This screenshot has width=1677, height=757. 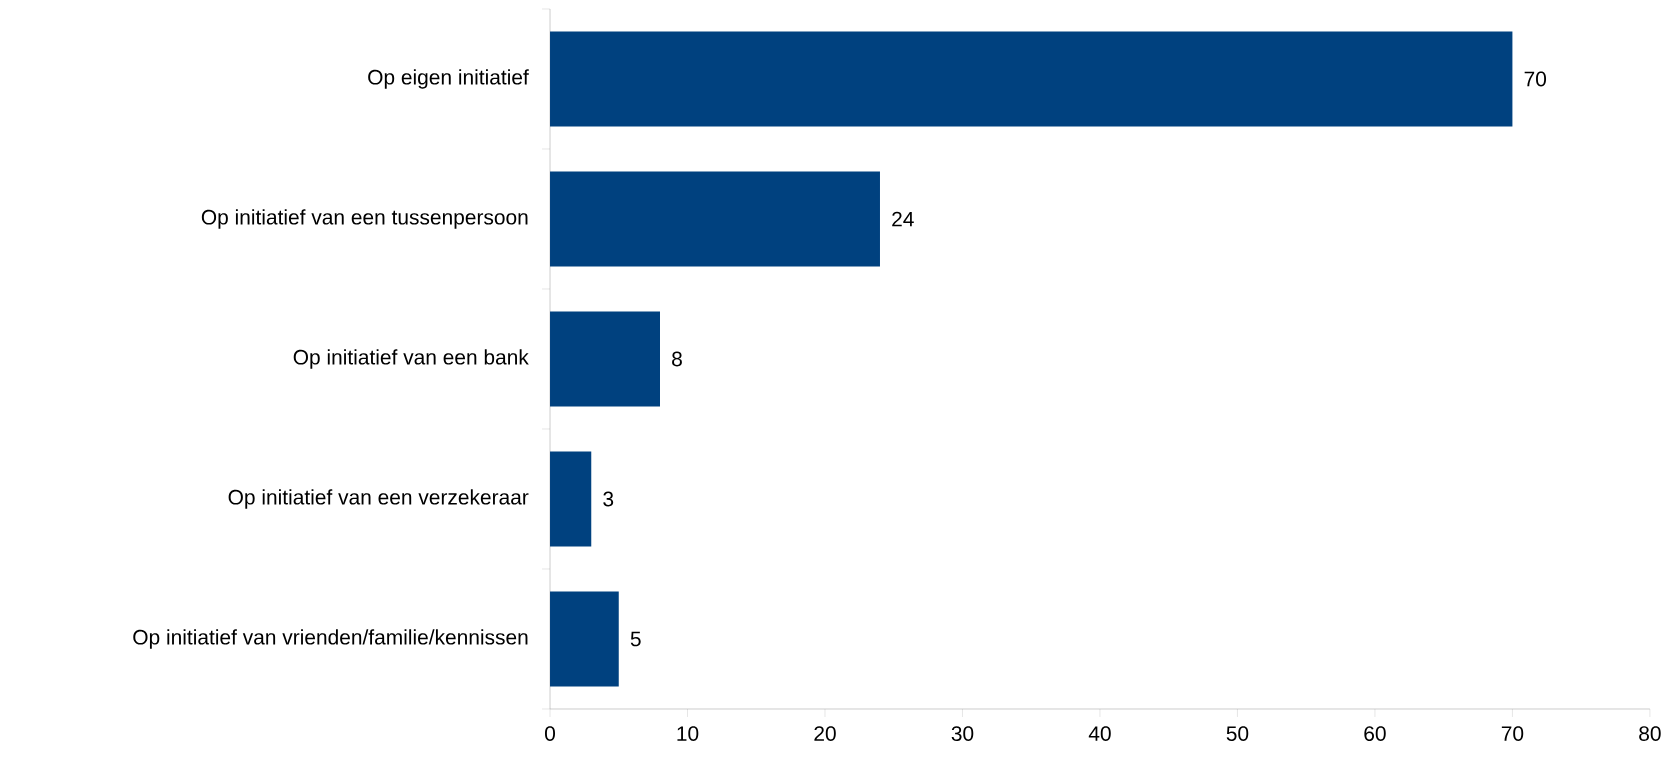 I want to click on y-tick-label: Op eigen initiatief, so click(x=448, y=79).